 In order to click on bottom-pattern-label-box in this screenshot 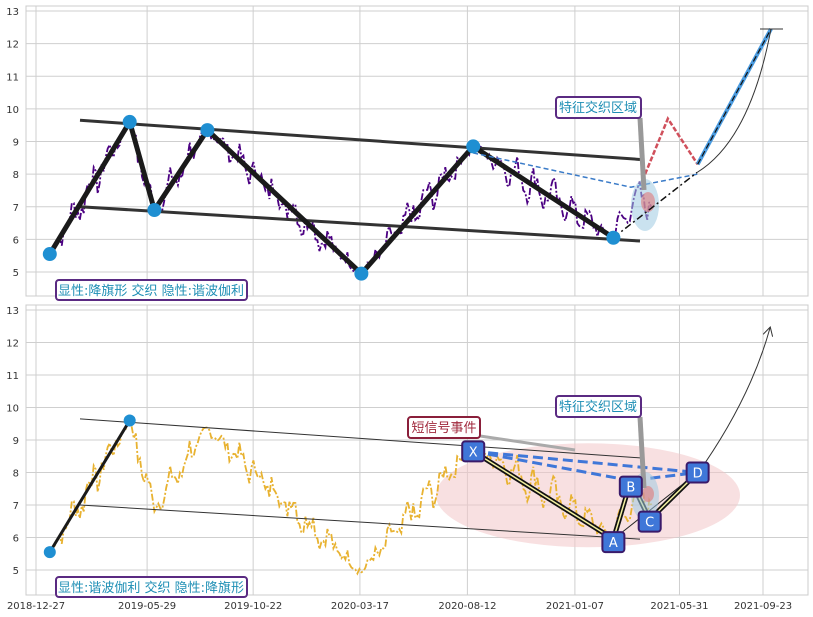, I will do `click(151, 587)`.